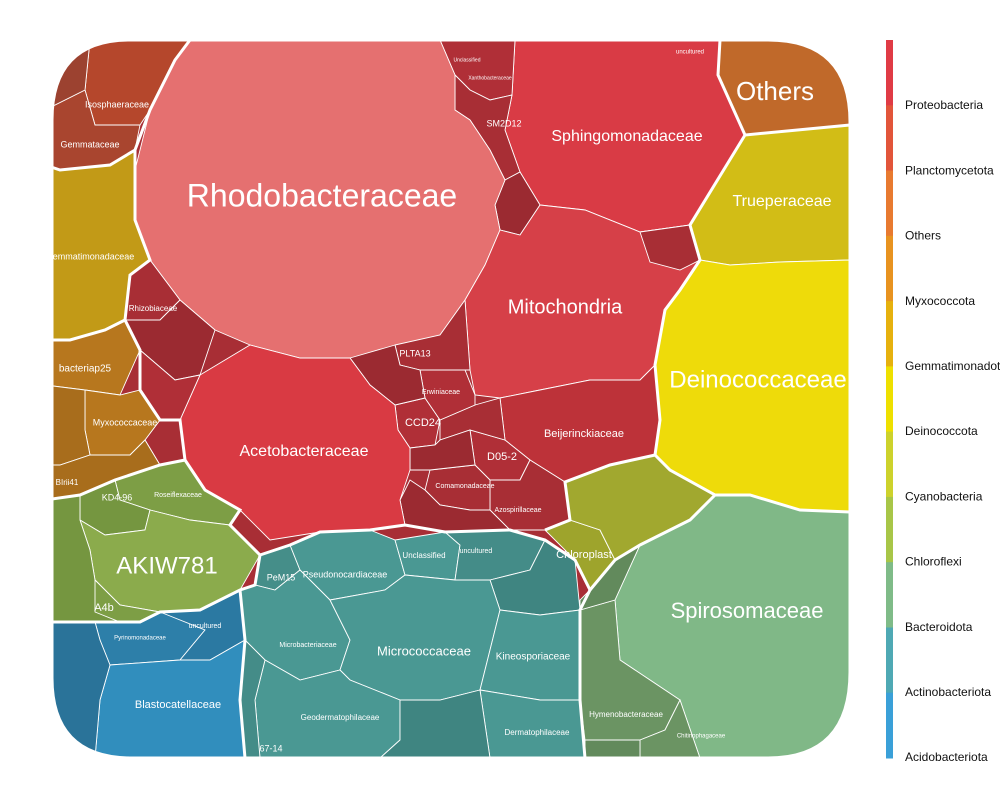 The height and width of the screenshot is (800, 1000). Describe the element at coordinates (631, 522) in the screenshot. I see `border-cyanobacteria` at that location.